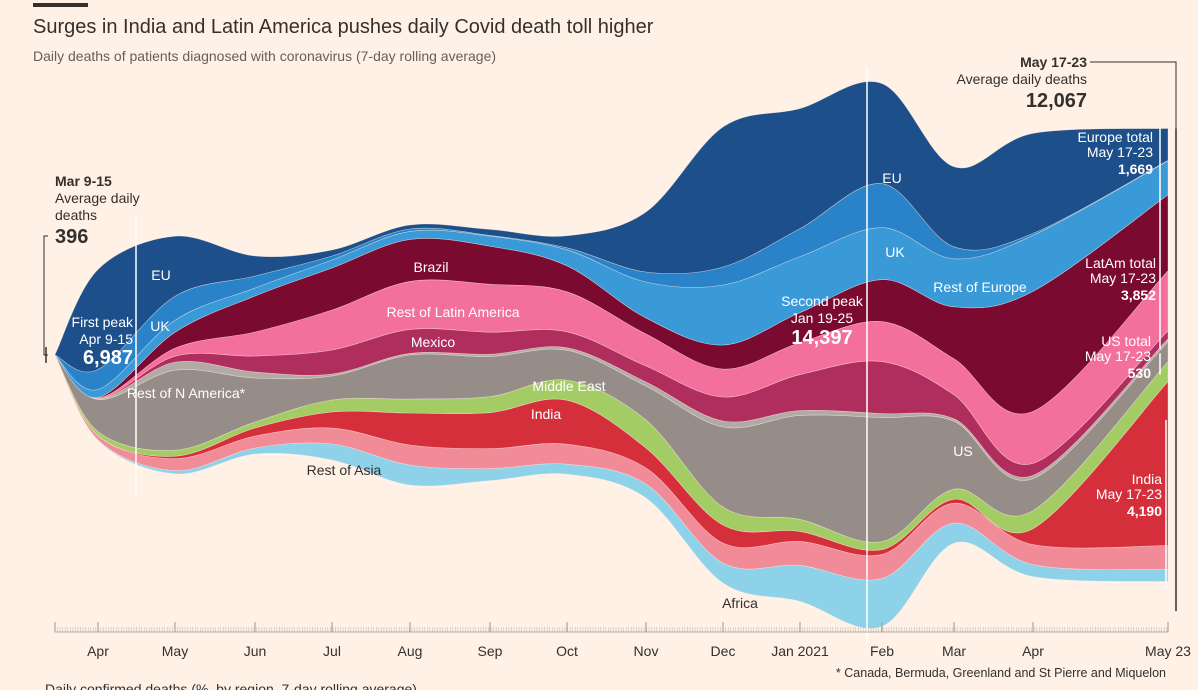 This screenshot has width=1198, height=690. Describe the element at coordinates (1135, 169) in the screenshot. I see `annotation-value: 1,669` at that location.